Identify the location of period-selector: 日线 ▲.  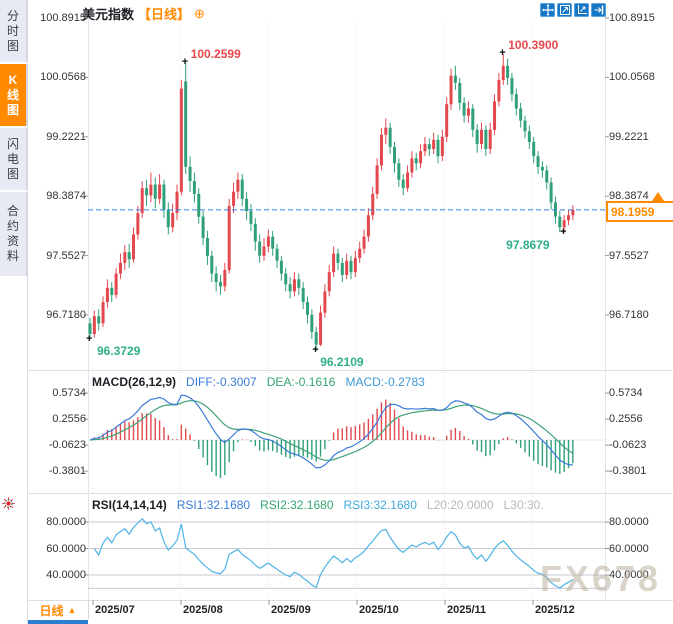
(58, 610).